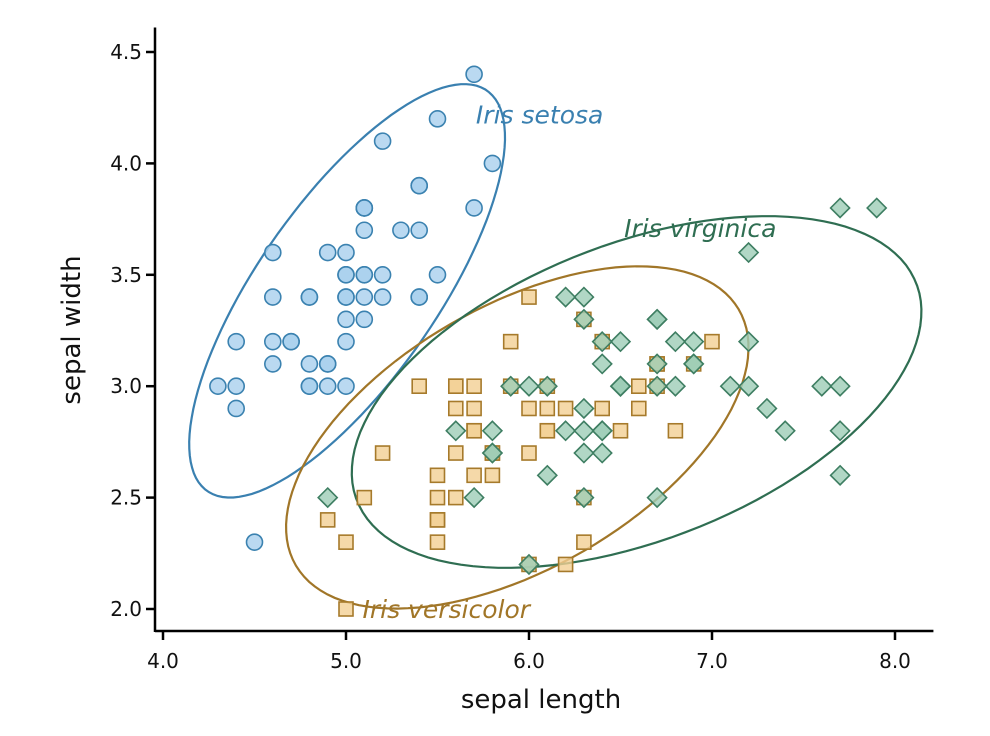  I want to click on x-tick-label: 4.0, so click(163, 661).